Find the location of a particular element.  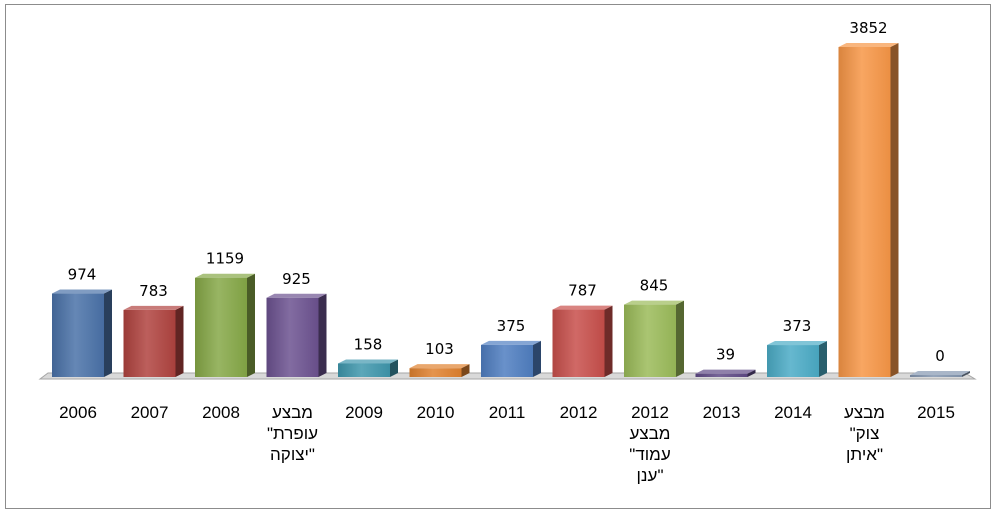

data-label-11: 3852 is located at coordinates (868, 28).